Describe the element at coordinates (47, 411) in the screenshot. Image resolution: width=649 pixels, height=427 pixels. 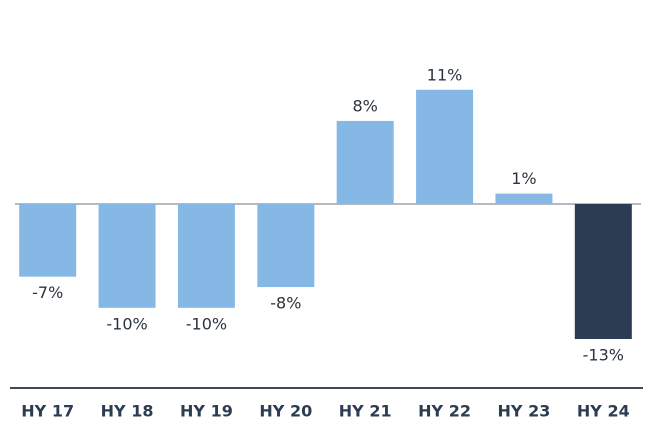
I see `x-tick-label: HY 17` at that location.